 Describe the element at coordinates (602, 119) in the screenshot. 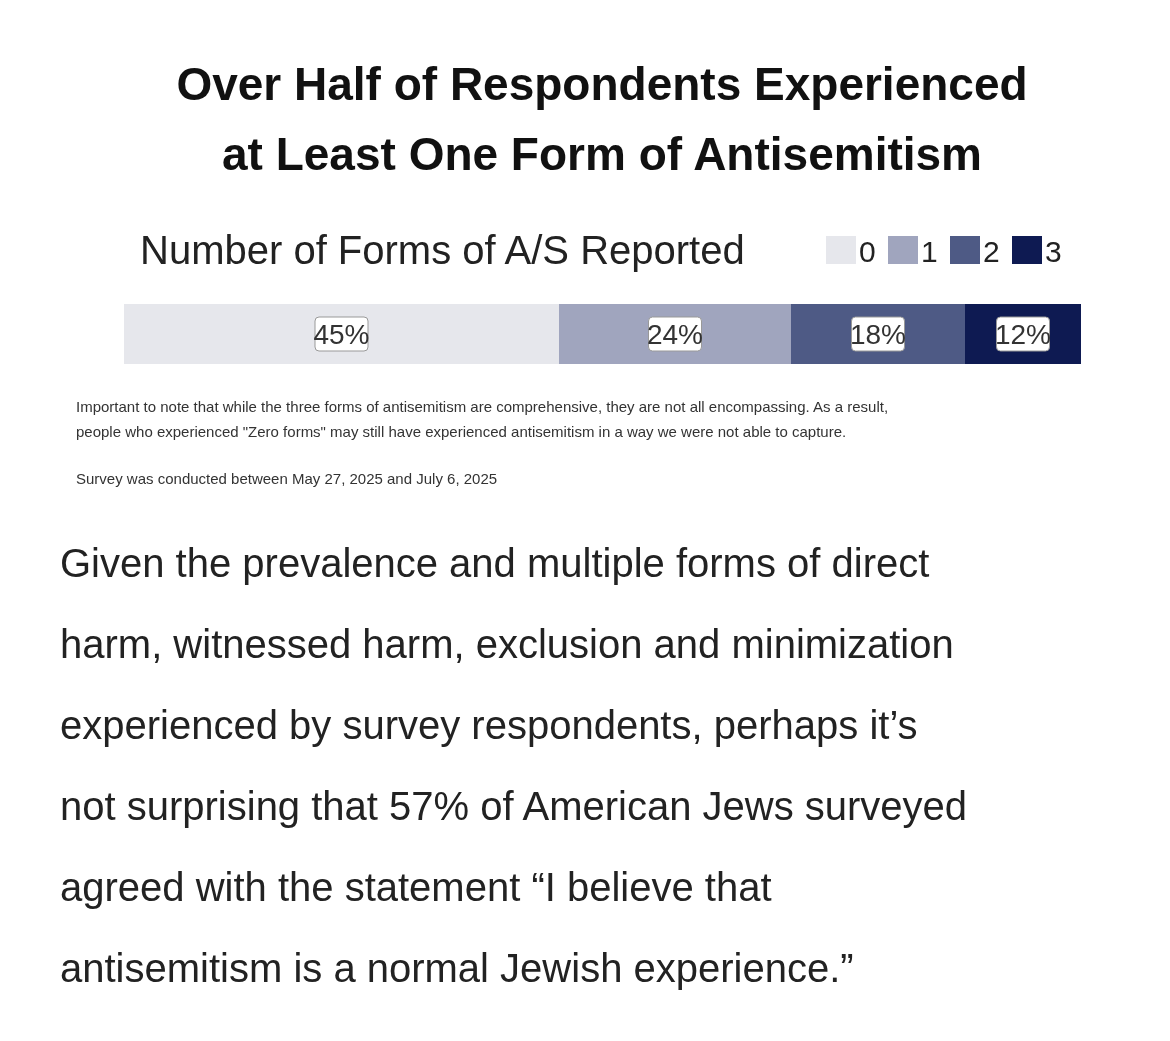

I see `chart-title: Over Half of Respondents Experienced at Least One Form of Antisemitism` at that location.